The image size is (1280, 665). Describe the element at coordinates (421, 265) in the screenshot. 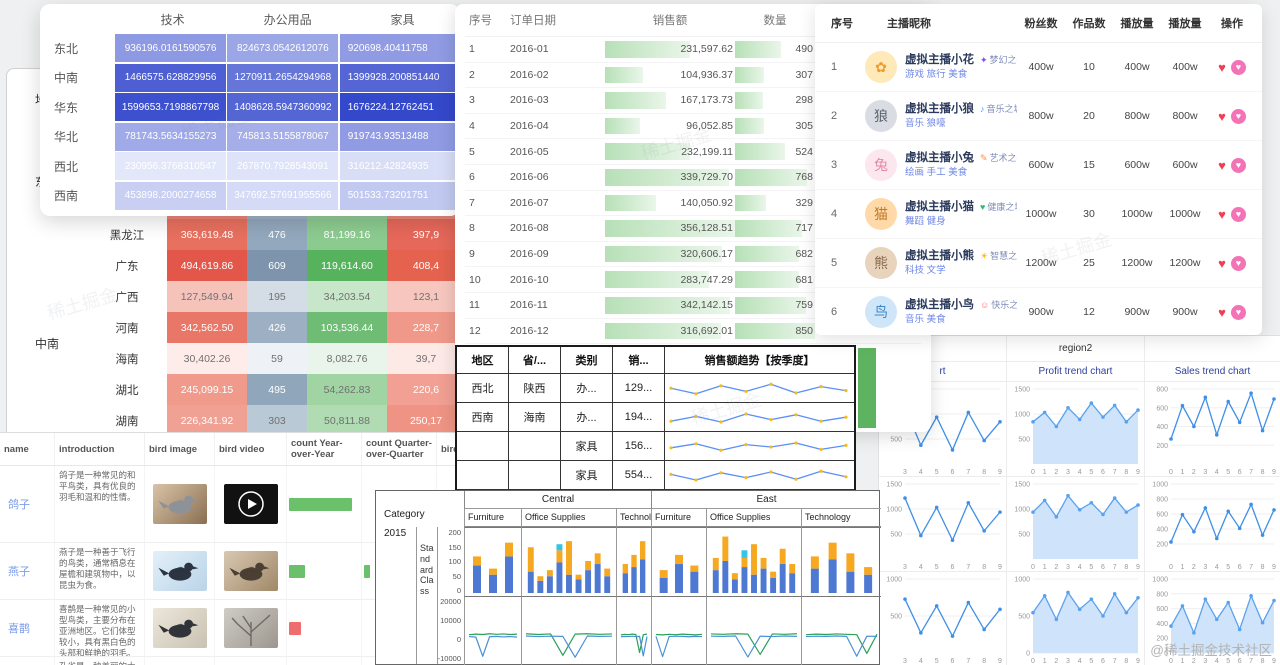

I see `heatmap-cell-amount: 408,4` at that location.